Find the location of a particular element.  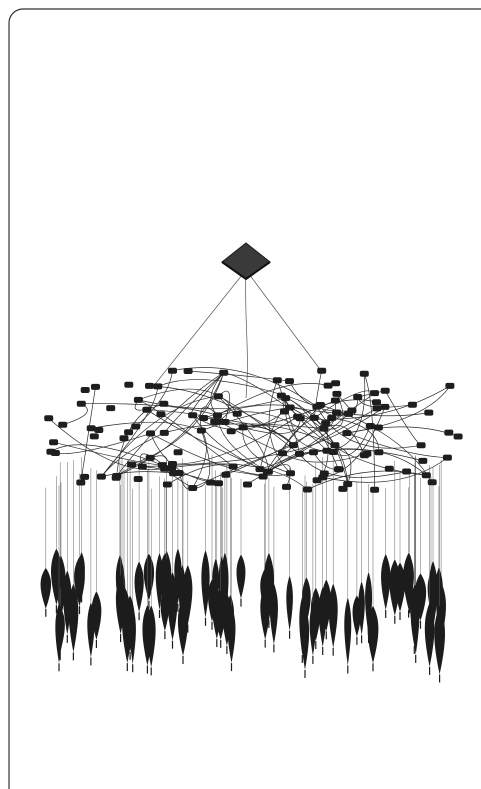

canopy-edge is located at coordinates (246, 271).